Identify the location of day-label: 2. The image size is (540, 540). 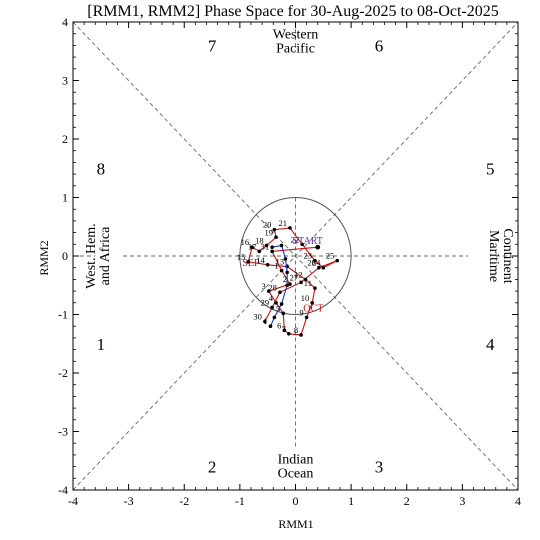
(285, 279).